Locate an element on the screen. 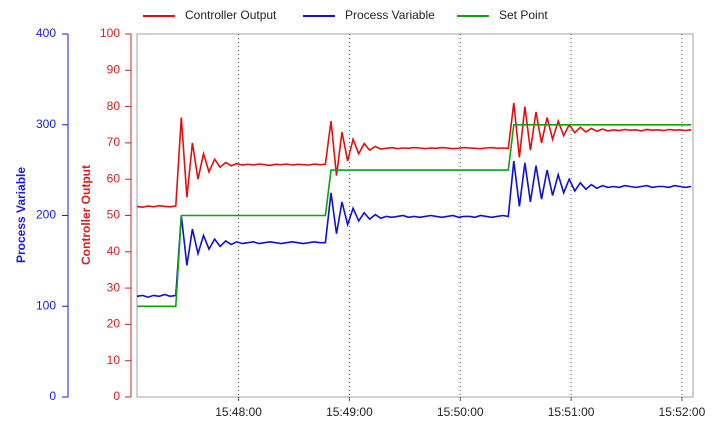 This screenshot has width=720, height=437. legend-label: Set Point is located at coordinates (523, 15).